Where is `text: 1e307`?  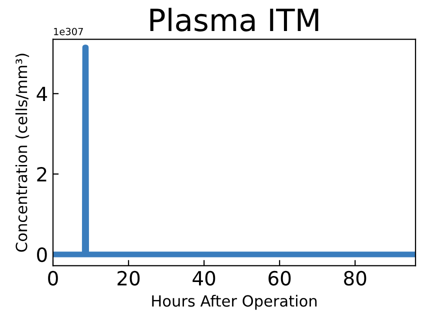
text: 1e307 is located at coordinates (68, 32).